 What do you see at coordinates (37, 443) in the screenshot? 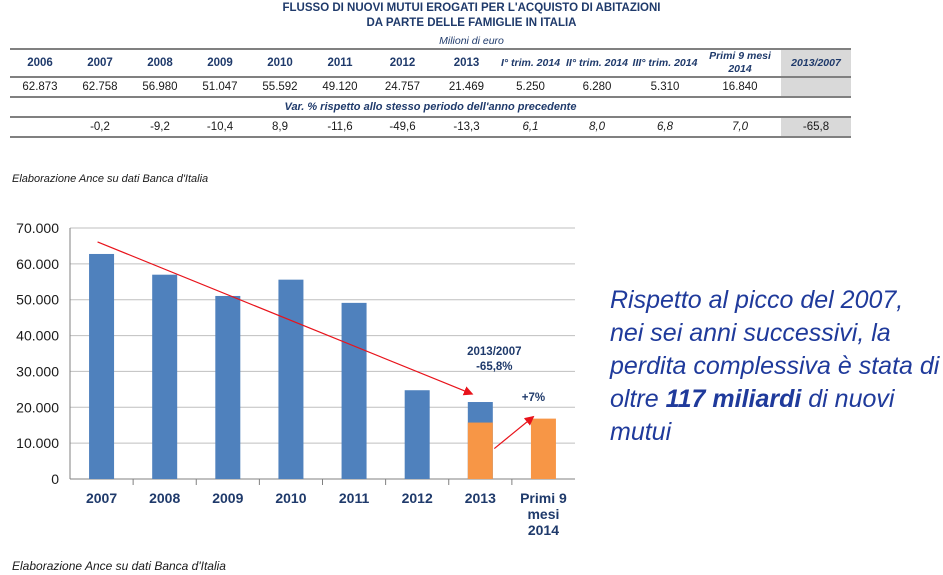
I see `y-tick-label: 10.000` at bounding box center [37, 443].